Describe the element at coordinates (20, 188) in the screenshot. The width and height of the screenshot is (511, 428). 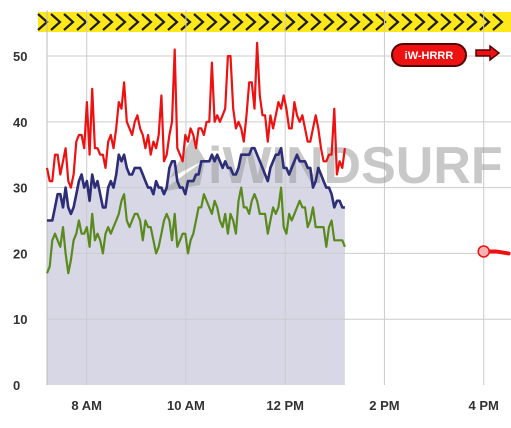
I see `y-tick-label: 30` at that location.